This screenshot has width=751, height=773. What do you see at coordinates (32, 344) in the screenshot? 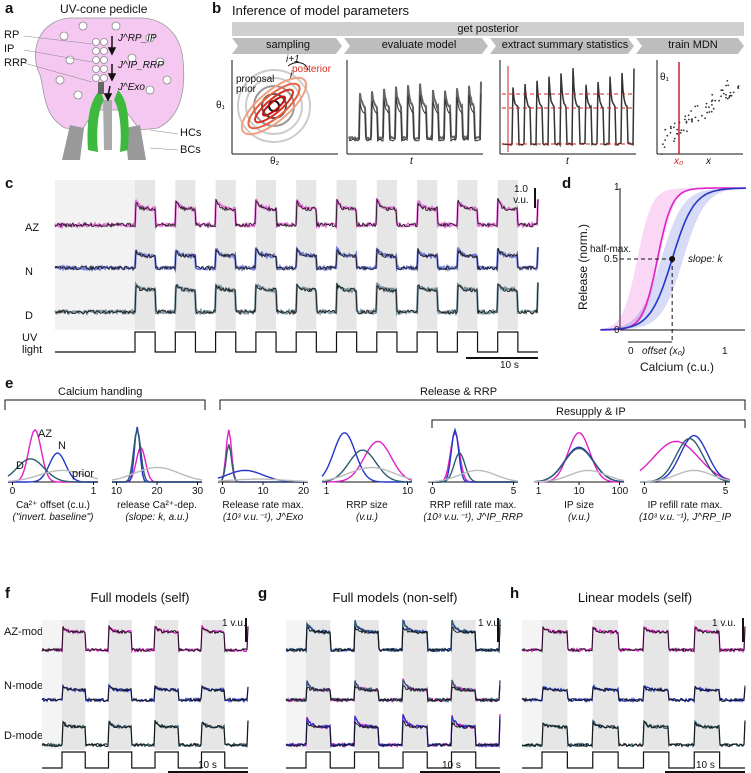
I see `uv-light-label: UV light` at bounding box center [32, 344].